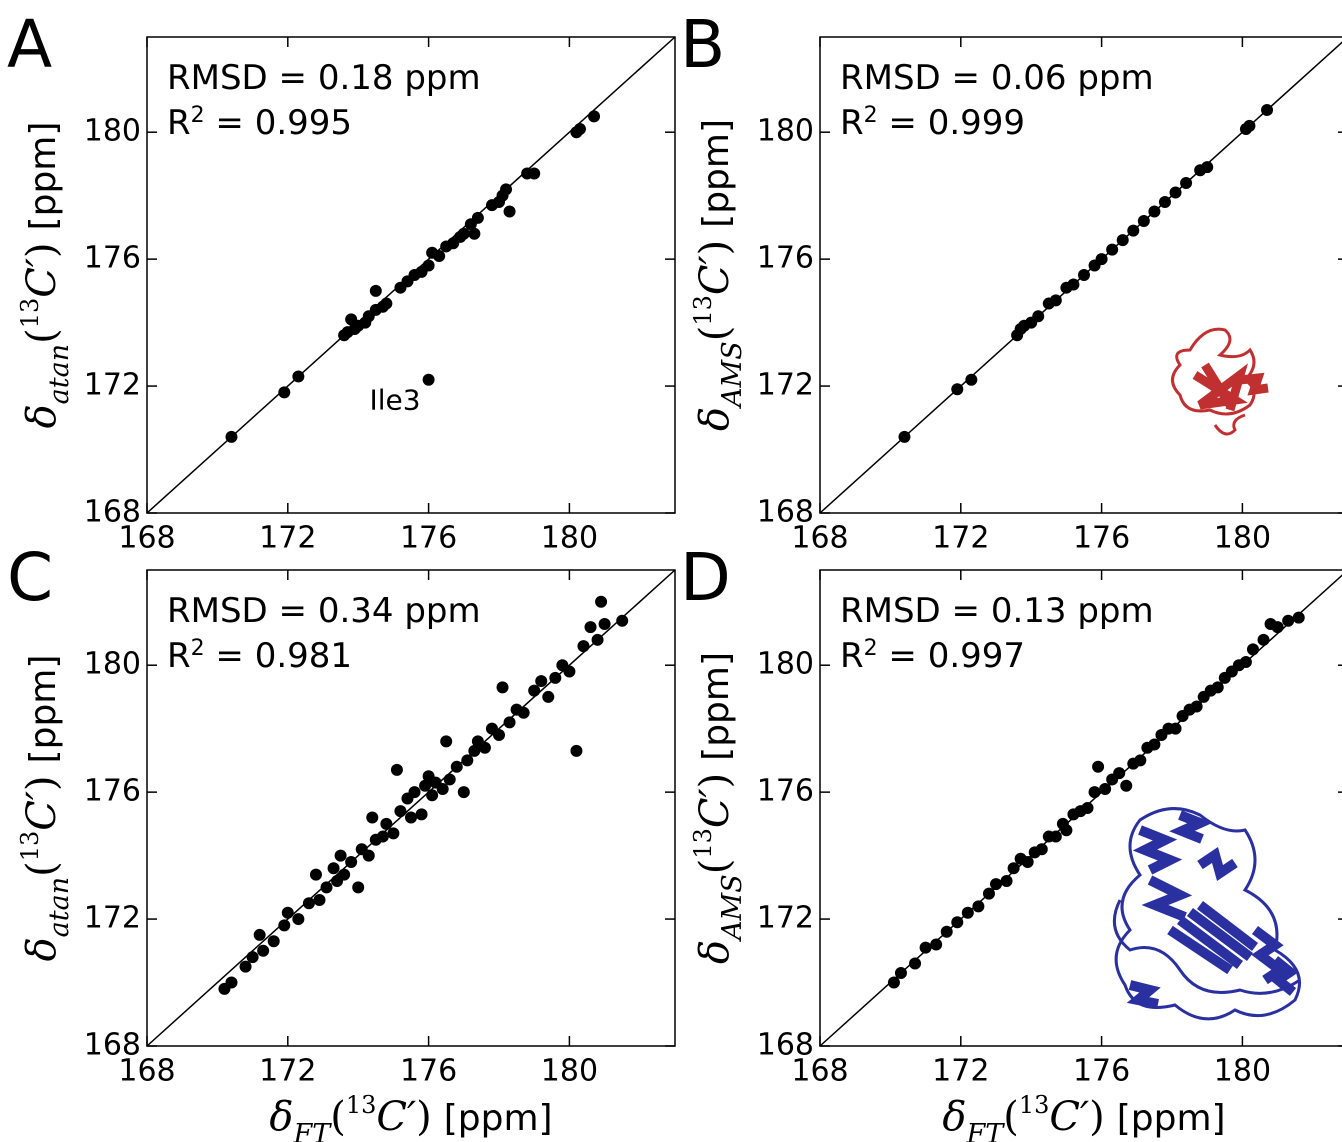 Image resolution: width=1342 pixels, height=1142 pixels. Describe the element at coordinates (198, 648) in the screenshot. I see `r2-part: 2` at that location.